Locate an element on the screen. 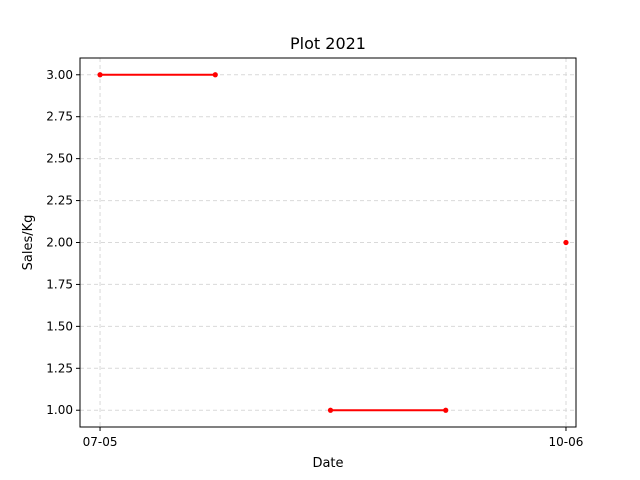 The image size is (640, 480). y-tick-label: 1.75 is located at coordinates (59, 284).